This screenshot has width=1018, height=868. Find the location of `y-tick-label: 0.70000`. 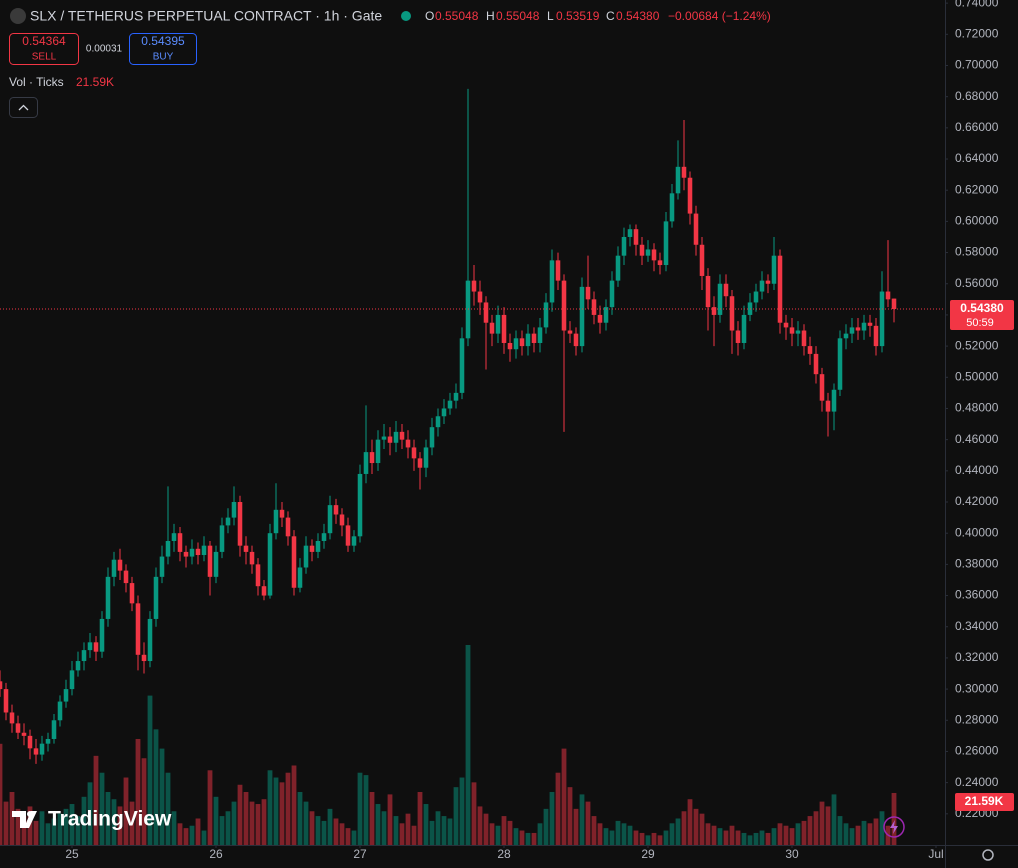

y-tick-label: 0.70000 is located at coordinates (977, 65).